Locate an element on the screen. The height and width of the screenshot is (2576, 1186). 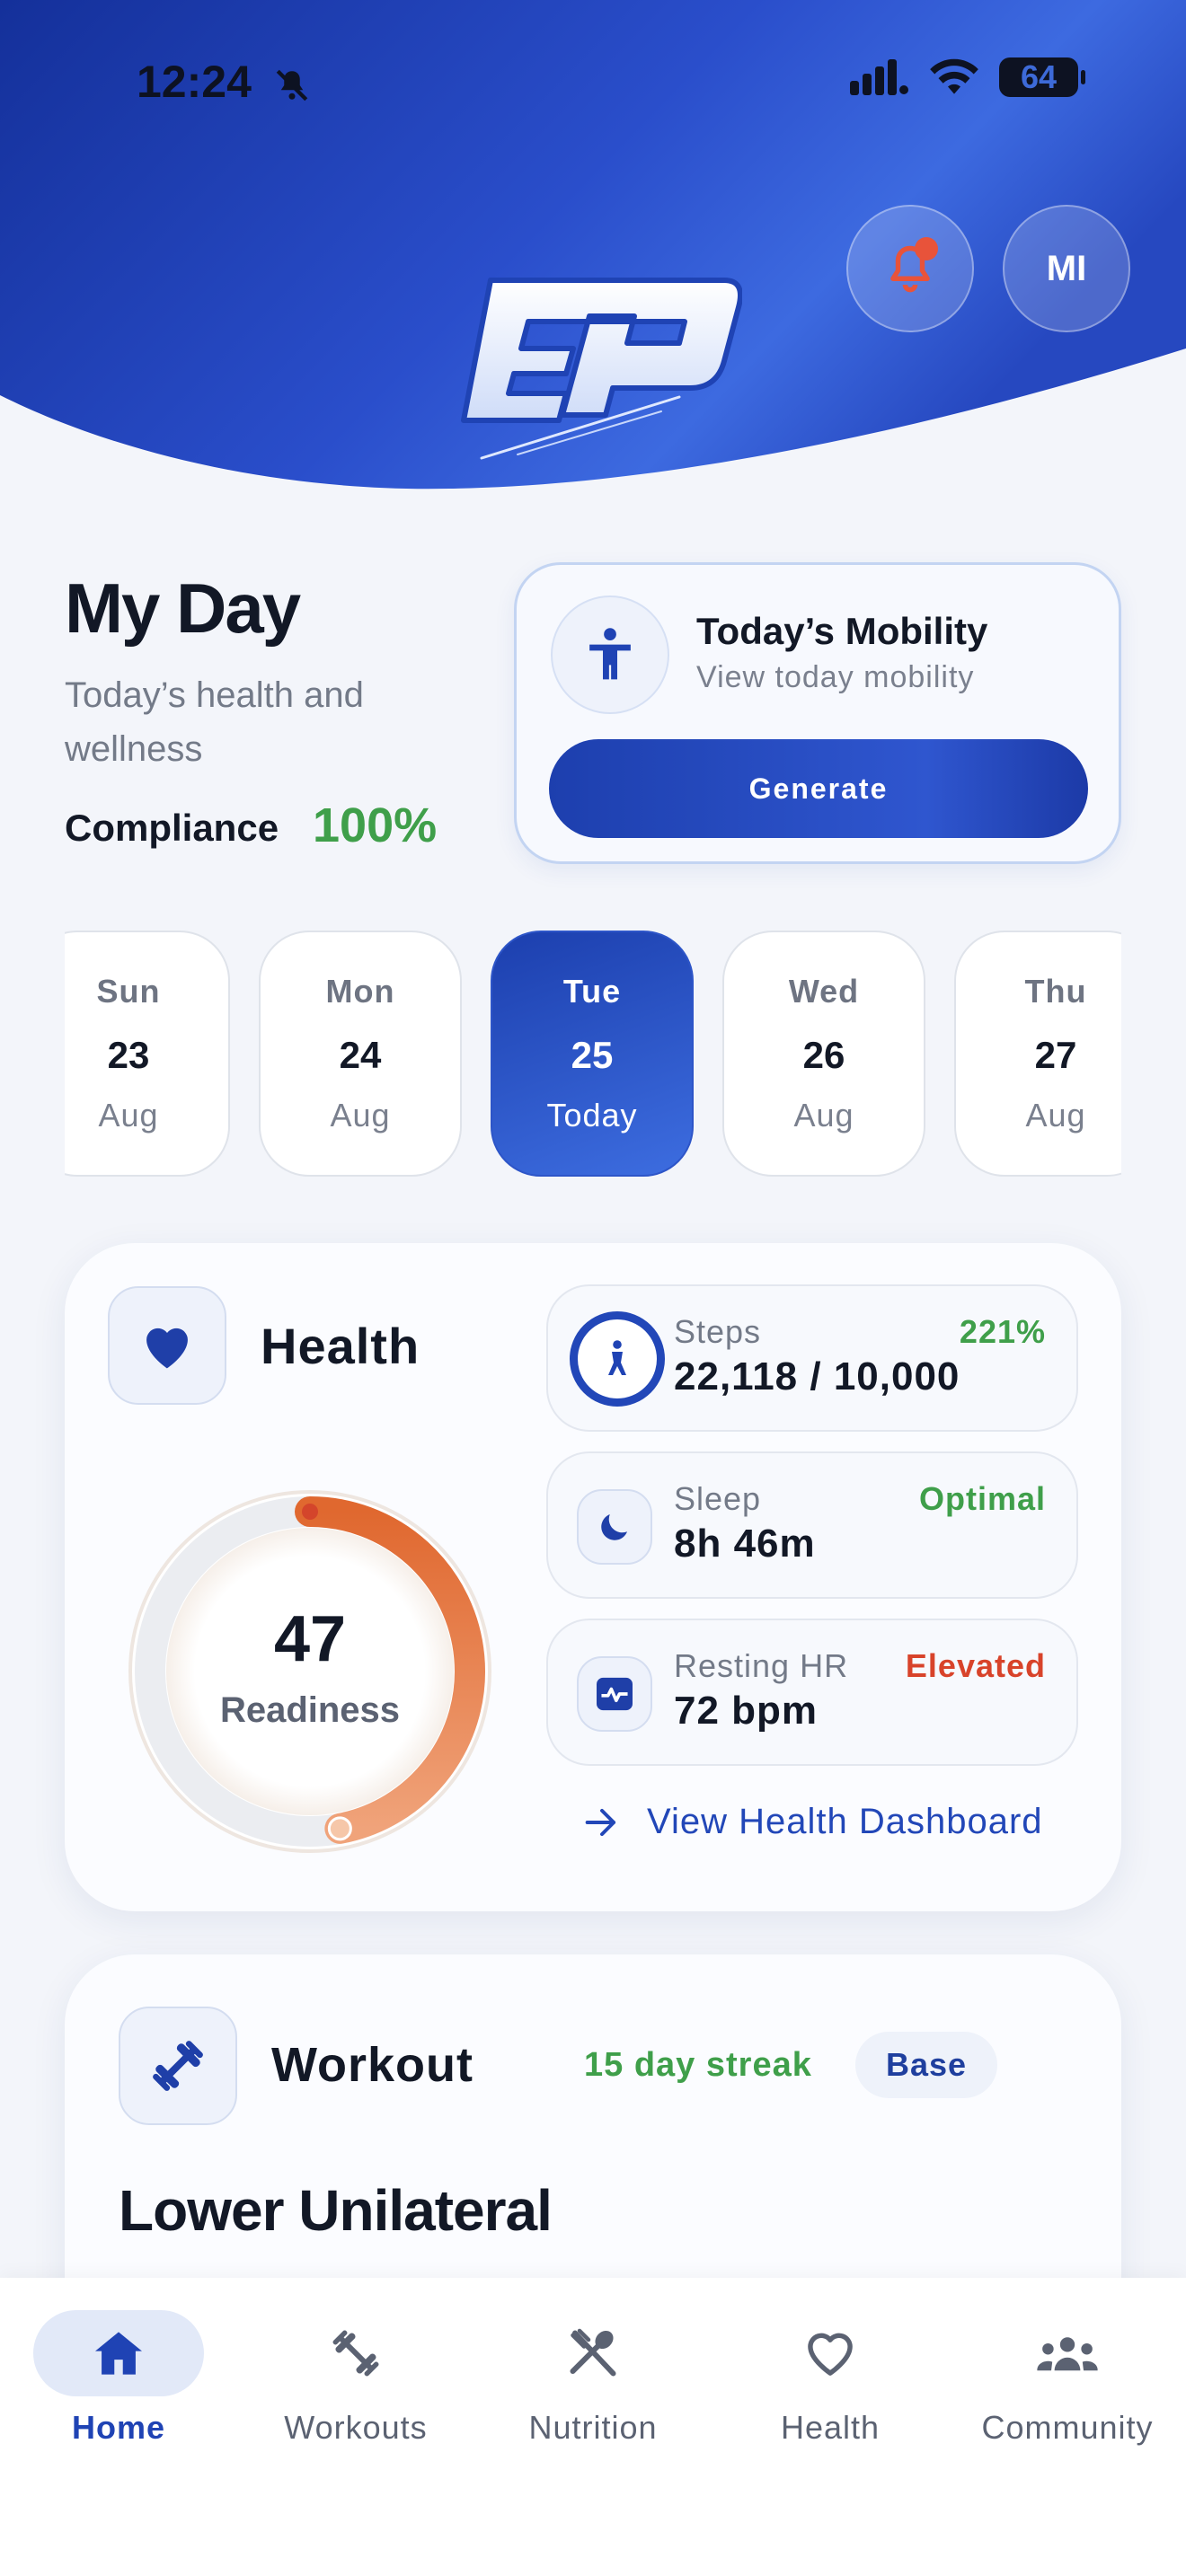
resting-hr-badge: Elevated is located at coordinates (975, 1665).